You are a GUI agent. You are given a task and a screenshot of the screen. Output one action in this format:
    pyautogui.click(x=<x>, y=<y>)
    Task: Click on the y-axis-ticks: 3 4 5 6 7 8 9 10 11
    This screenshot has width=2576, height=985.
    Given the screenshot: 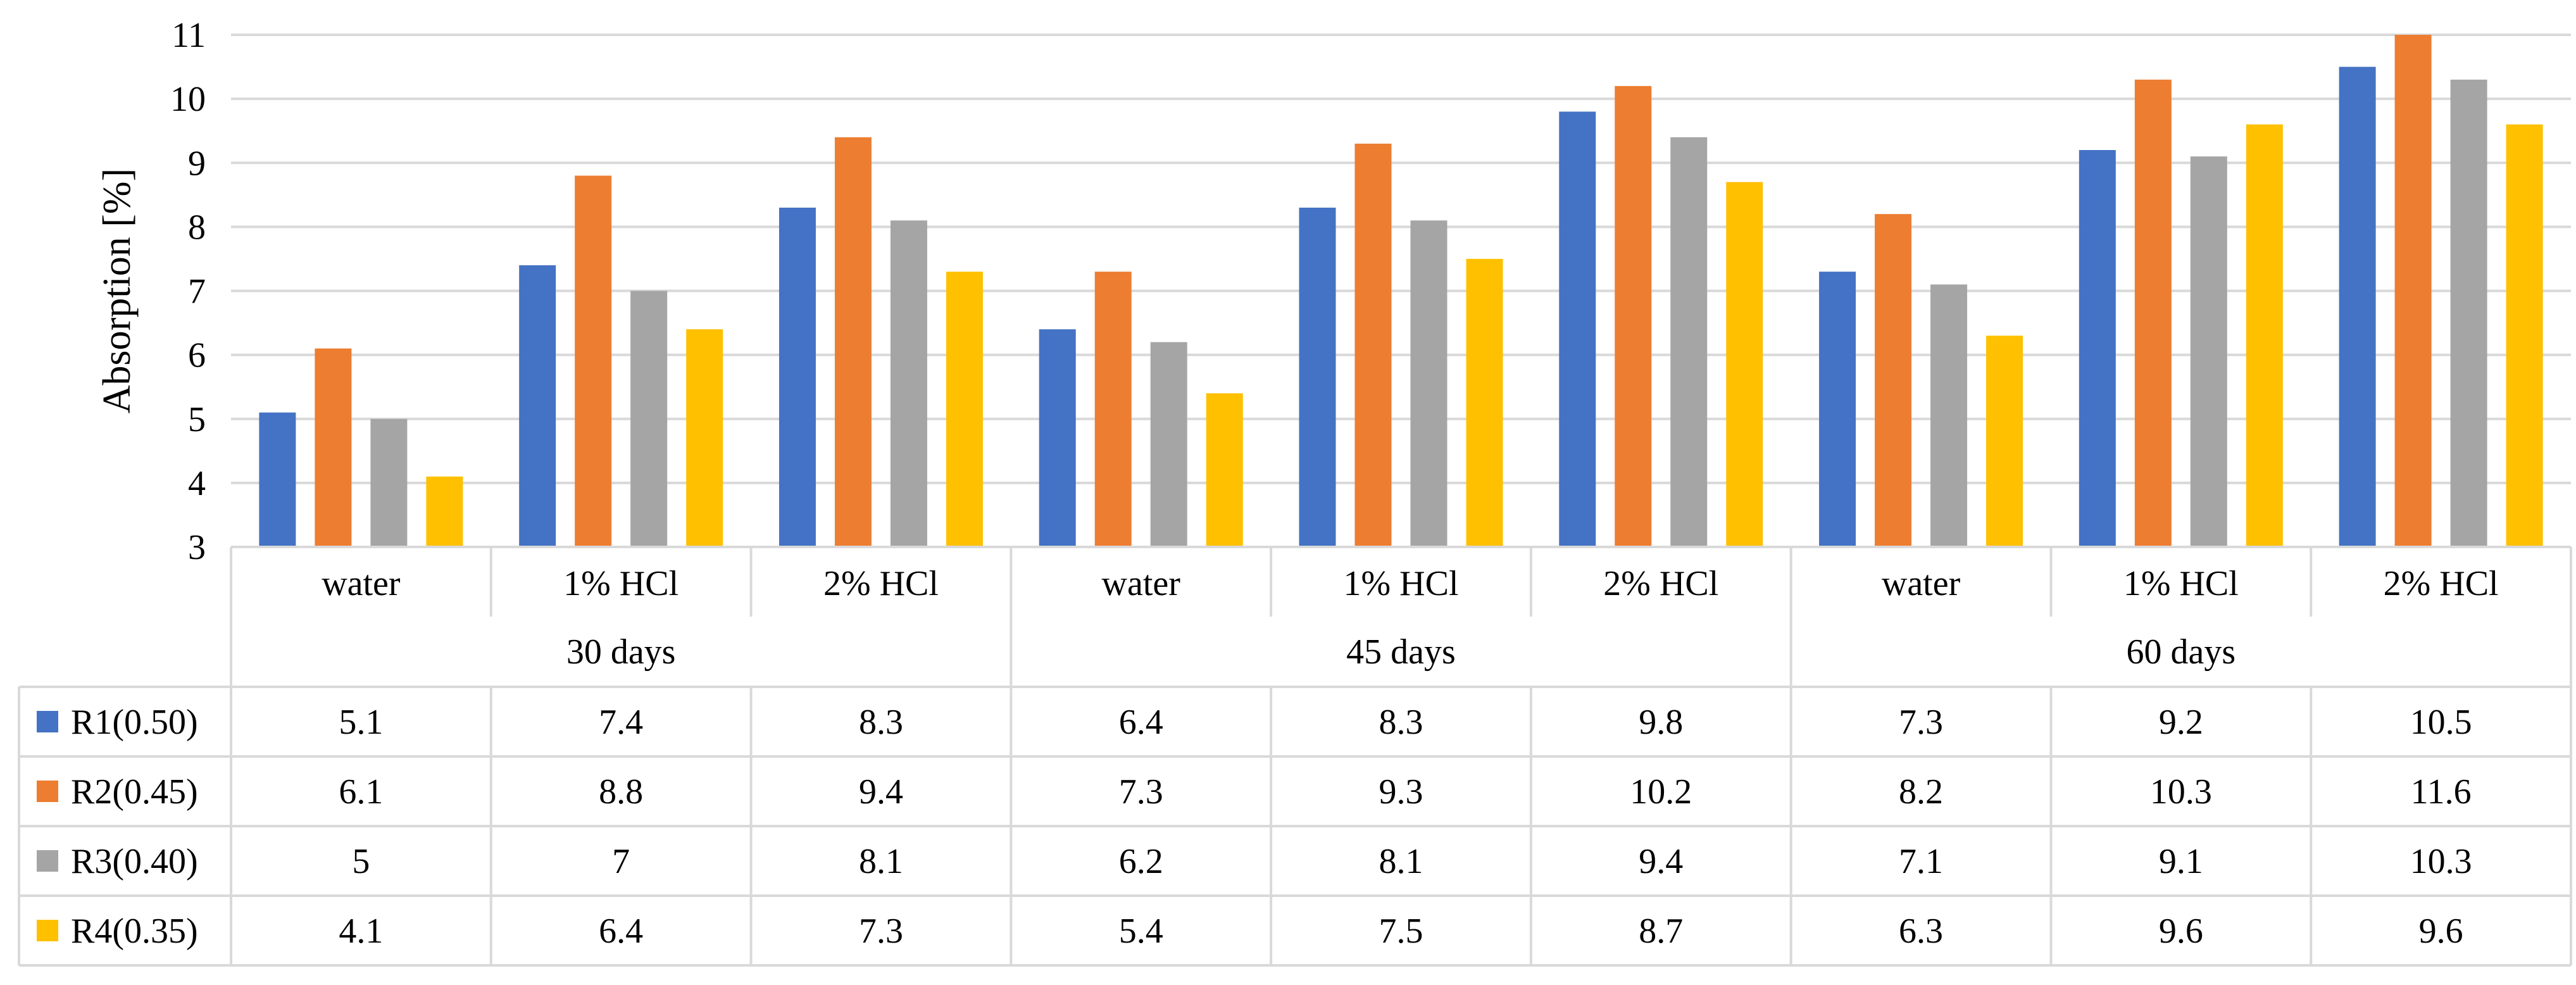 What is the action you would take?
    pyautogui.click(x=188, y=291)
    